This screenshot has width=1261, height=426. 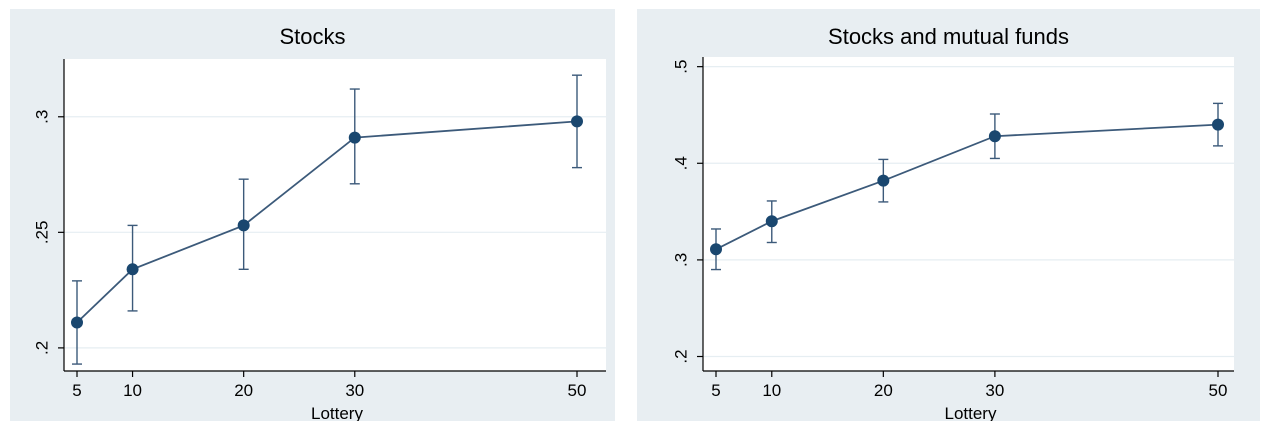 What do you see at coordinates (948, 36) in the screenshot?
I see `chart-title: Stocks and mutual funds` at bounding box center [948, 36].